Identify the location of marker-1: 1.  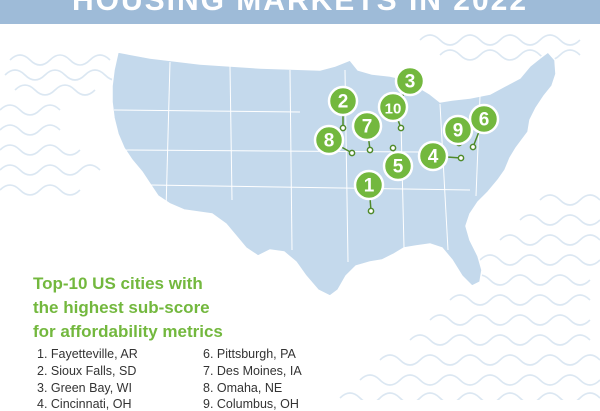
(369, 192).